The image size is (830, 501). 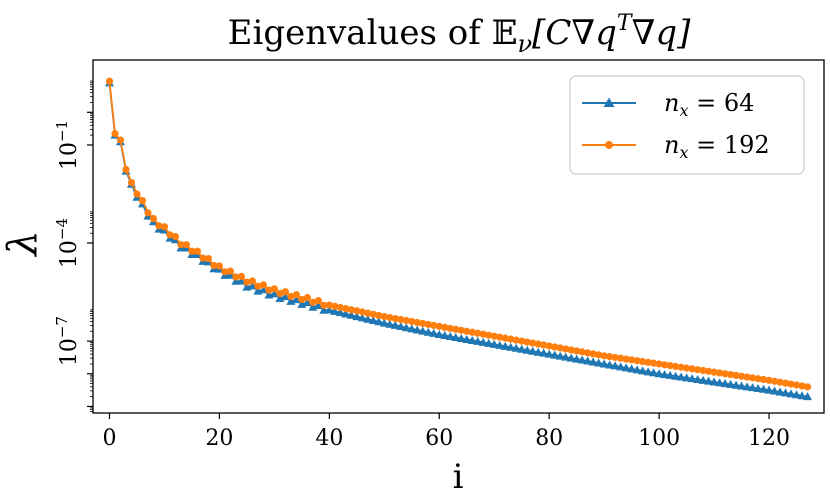 I want to click on x-tick-label: 0, so click(x=109, y=438).